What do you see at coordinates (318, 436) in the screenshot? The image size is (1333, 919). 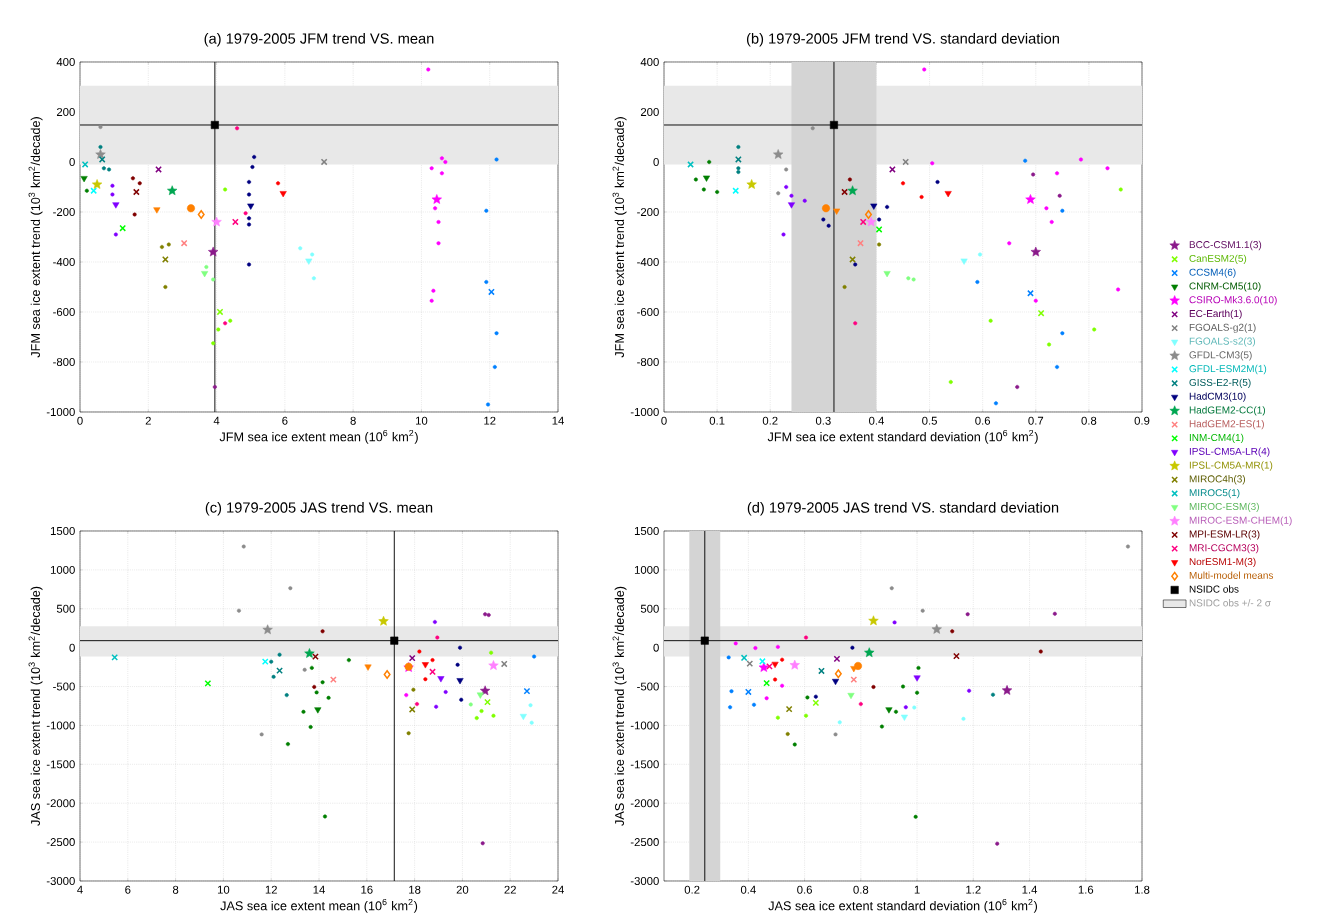 I see `x-axis-title: JFM sea ice extent mean (10$^{6}$ km$^{2}$)` at bounding box center [318, 436].